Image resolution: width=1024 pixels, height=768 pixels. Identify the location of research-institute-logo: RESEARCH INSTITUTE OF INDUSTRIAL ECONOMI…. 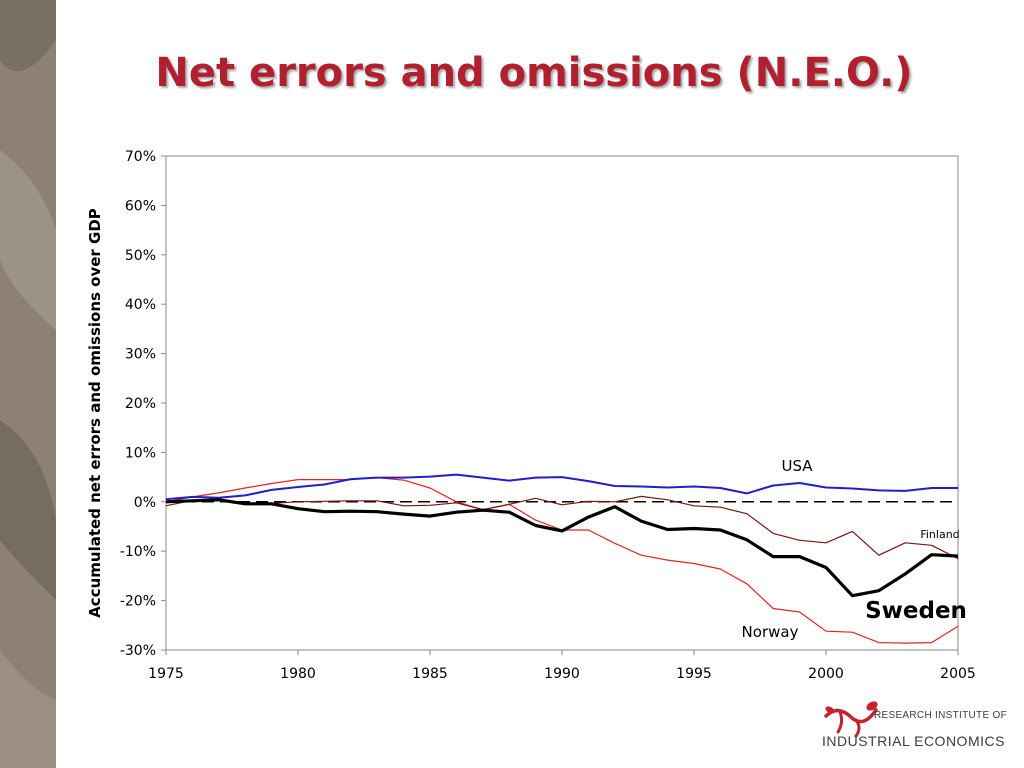
(913, 727).